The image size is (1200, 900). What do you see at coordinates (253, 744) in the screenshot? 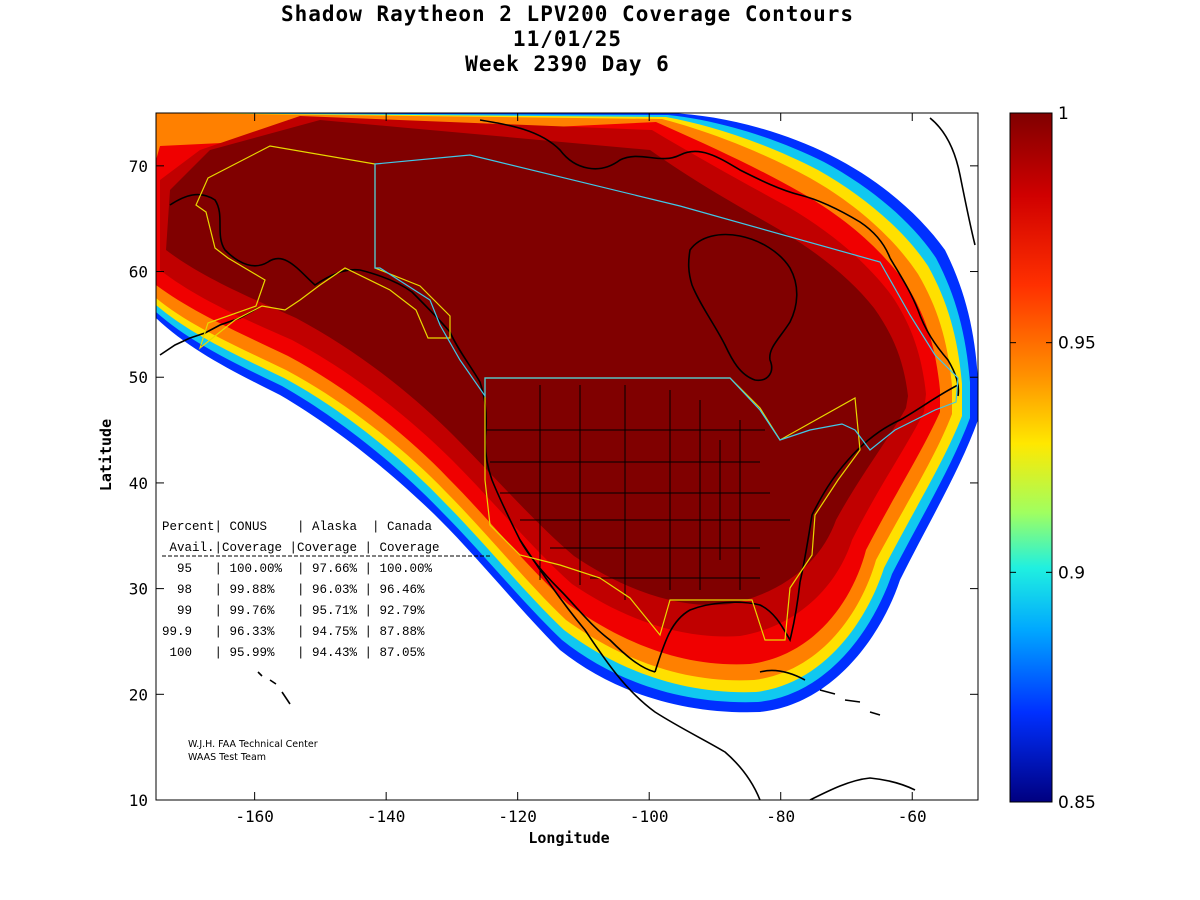
I see `credit-line-1: W.J.H. FAA Technical Center` at bounding box center [253, 744].